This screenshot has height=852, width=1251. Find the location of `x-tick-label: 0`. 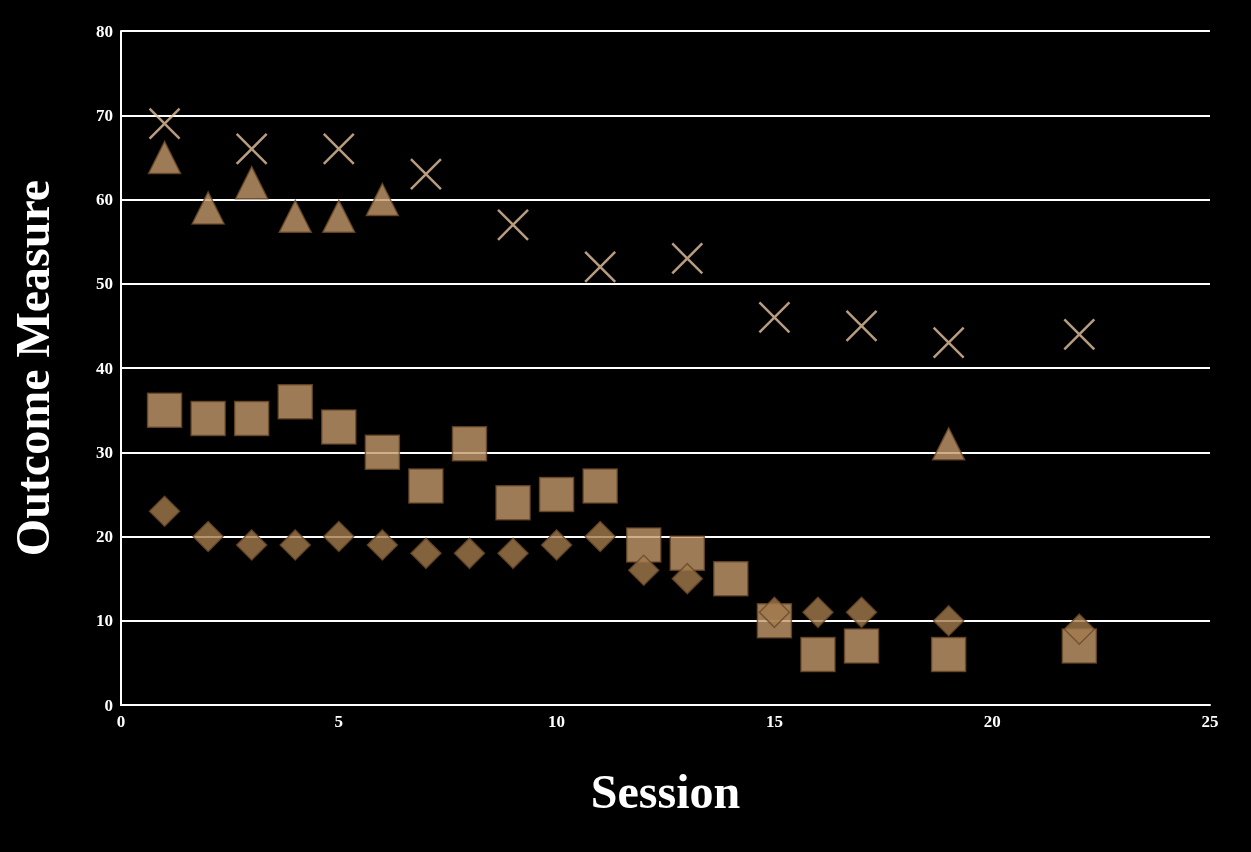

x-tick-label: 0 is located at coordinates (121, 721).